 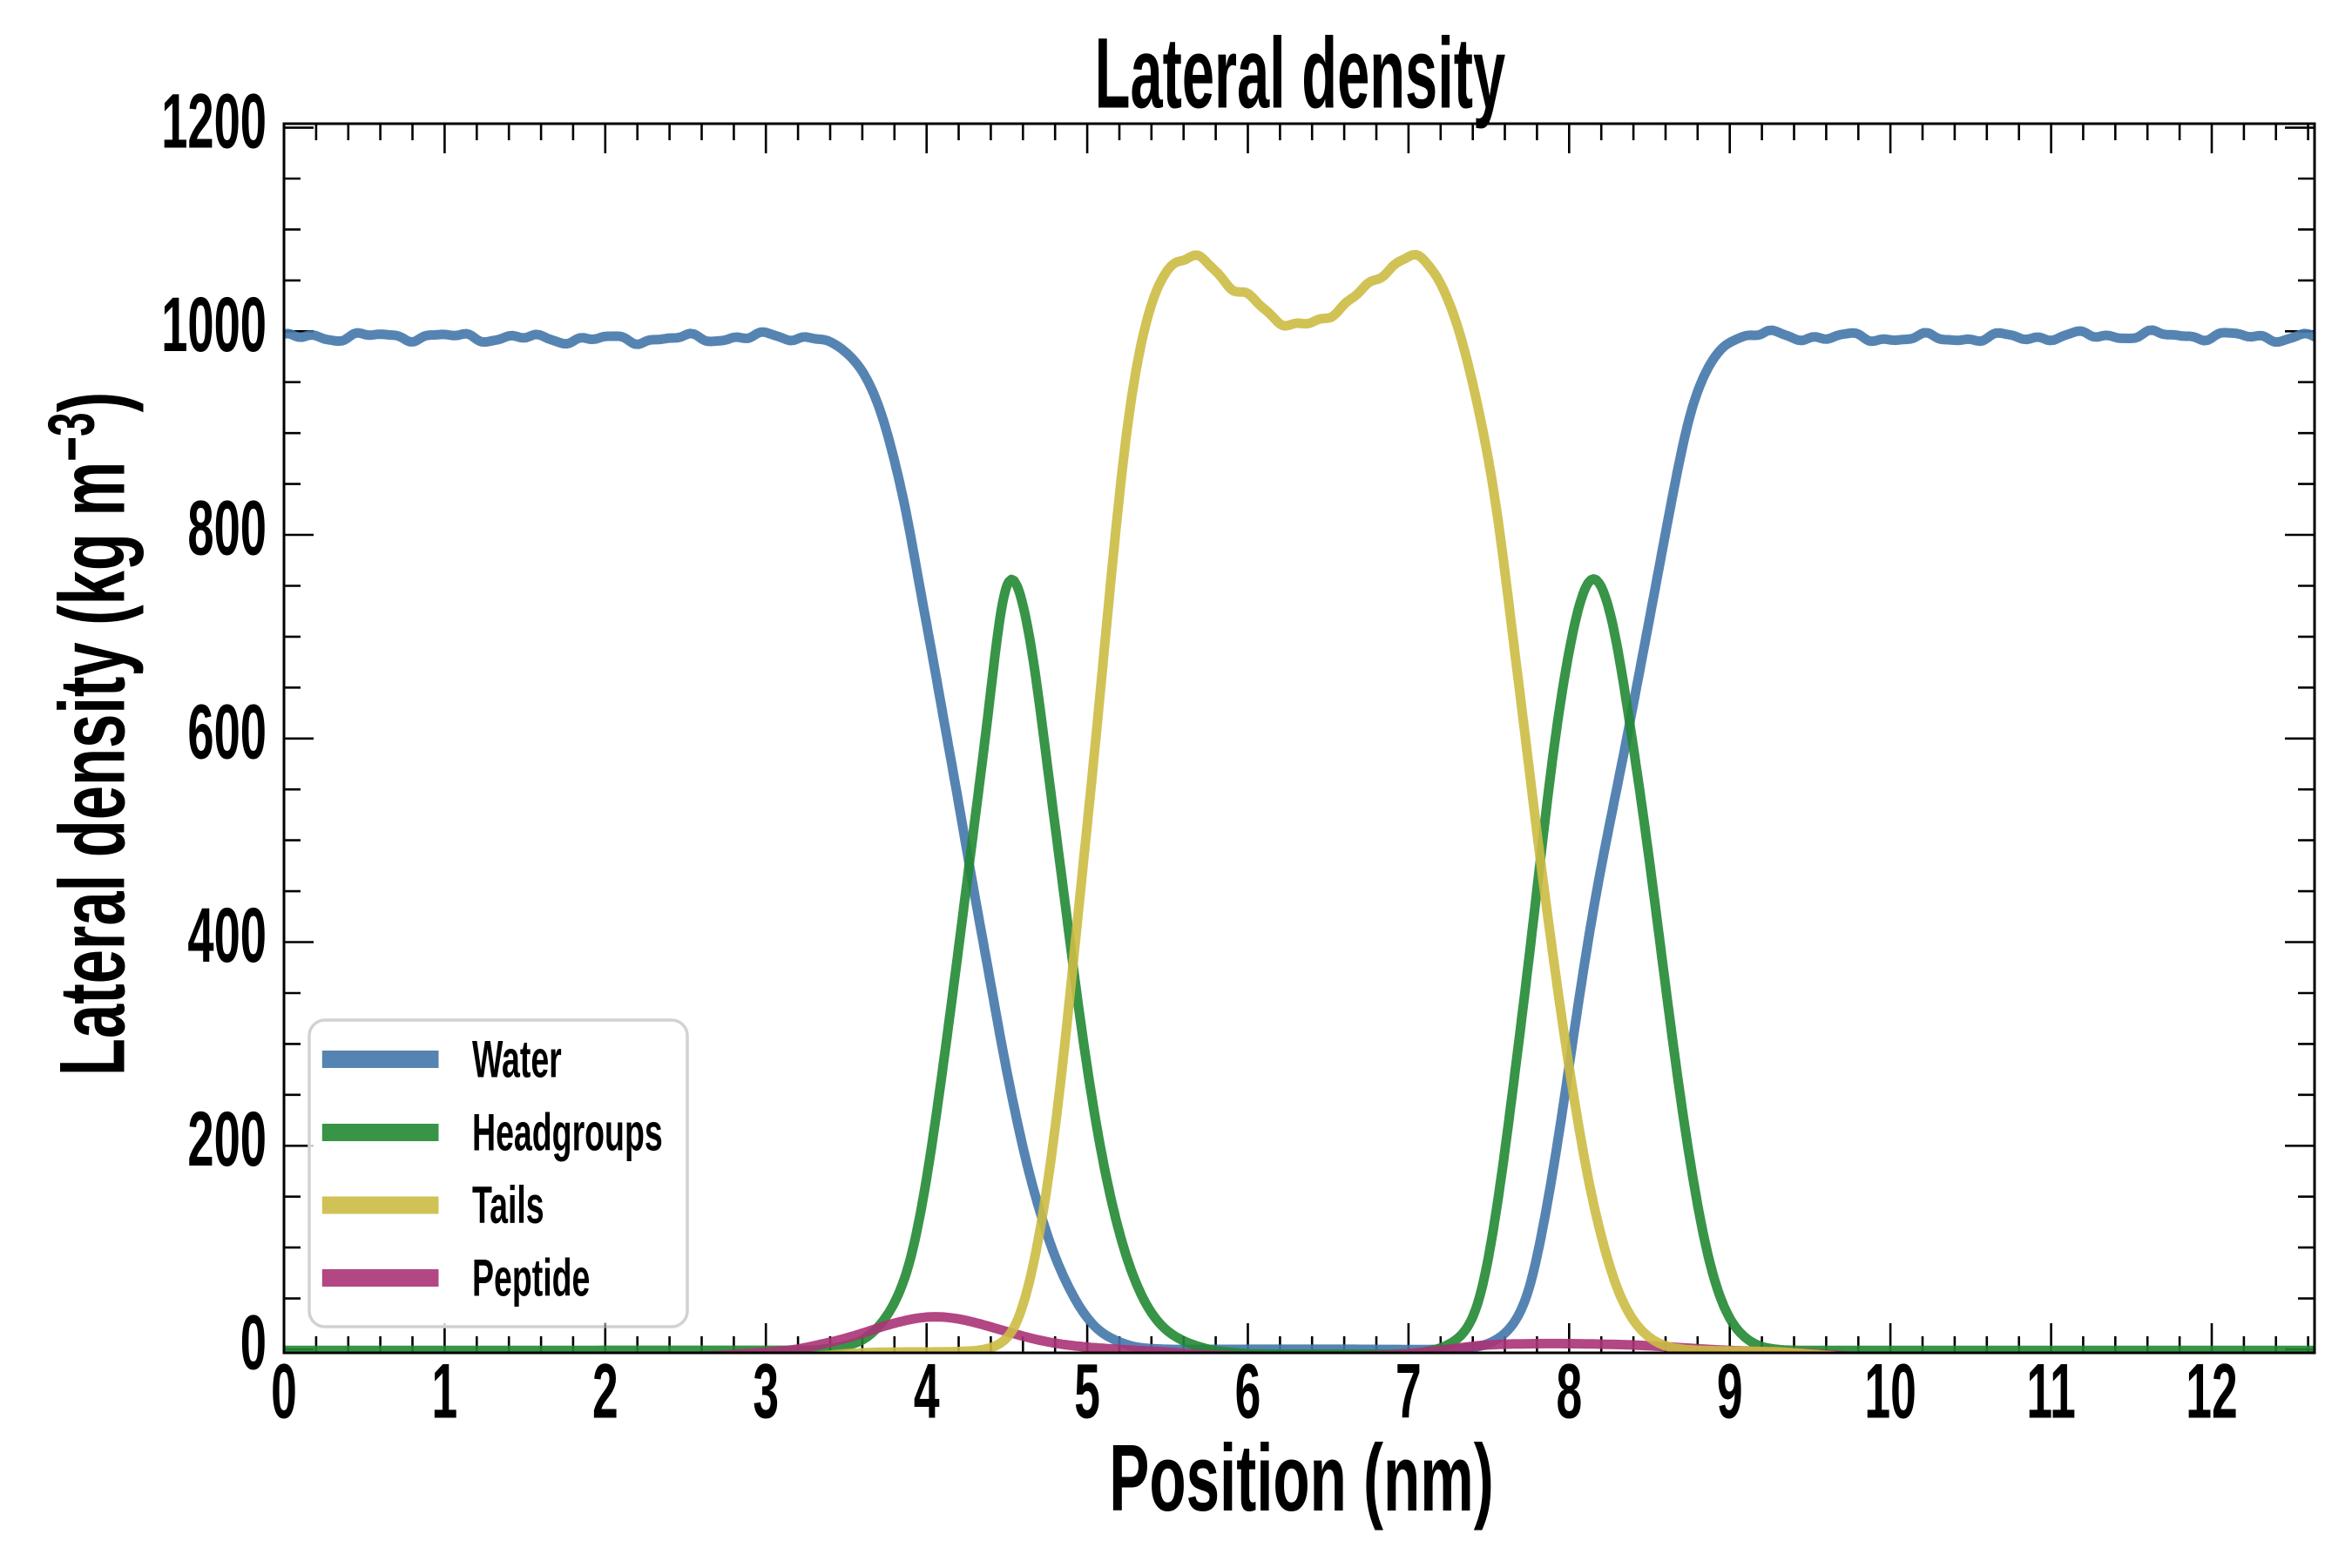 What do you see at coordinates (1301, 1478) in the screenshot?
I see `svg-text: Position (nm)` at bounding box center [1301, 1478].